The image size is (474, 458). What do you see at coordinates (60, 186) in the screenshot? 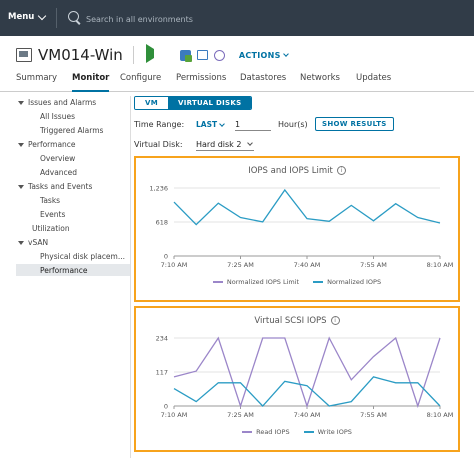
I see `sidebar-item-label: Tasks and Events` at bounding box center [60, 186].